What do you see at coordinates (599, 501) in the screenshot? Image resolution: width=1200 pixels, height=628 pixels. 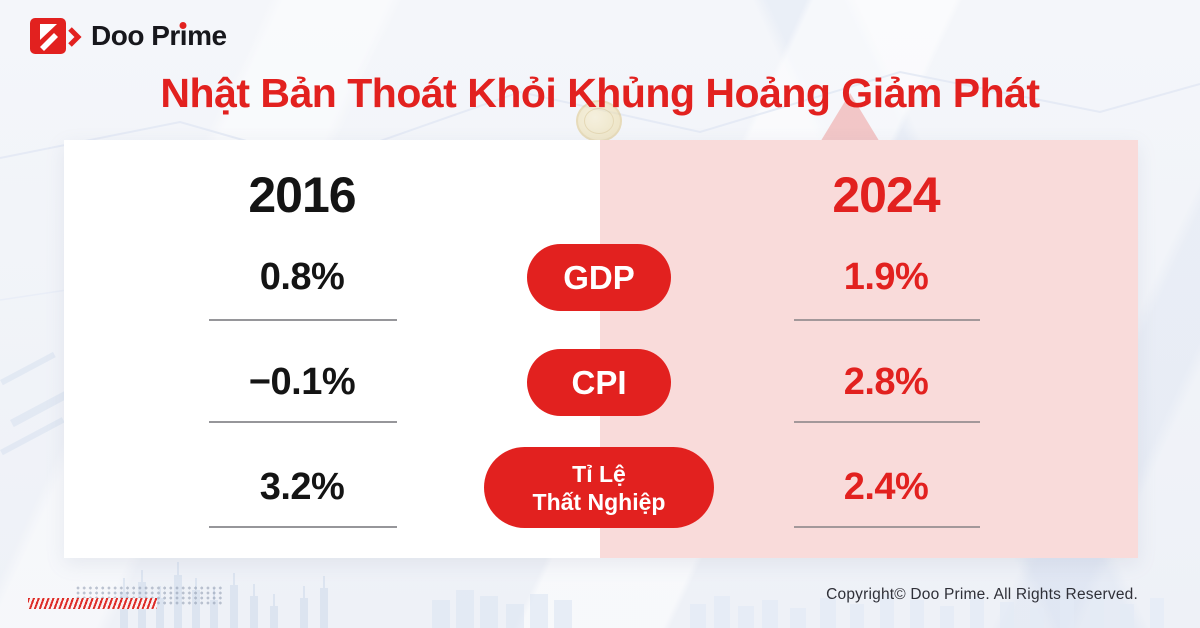 I see `unemployment-label-line2: Thất Nghiệp` at bounding box center [599, 501].